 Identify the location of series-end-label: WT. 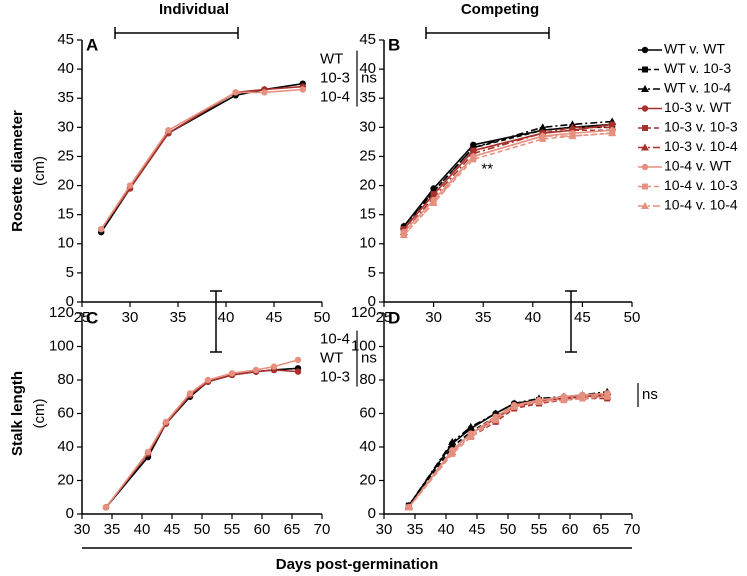
(331, 358).